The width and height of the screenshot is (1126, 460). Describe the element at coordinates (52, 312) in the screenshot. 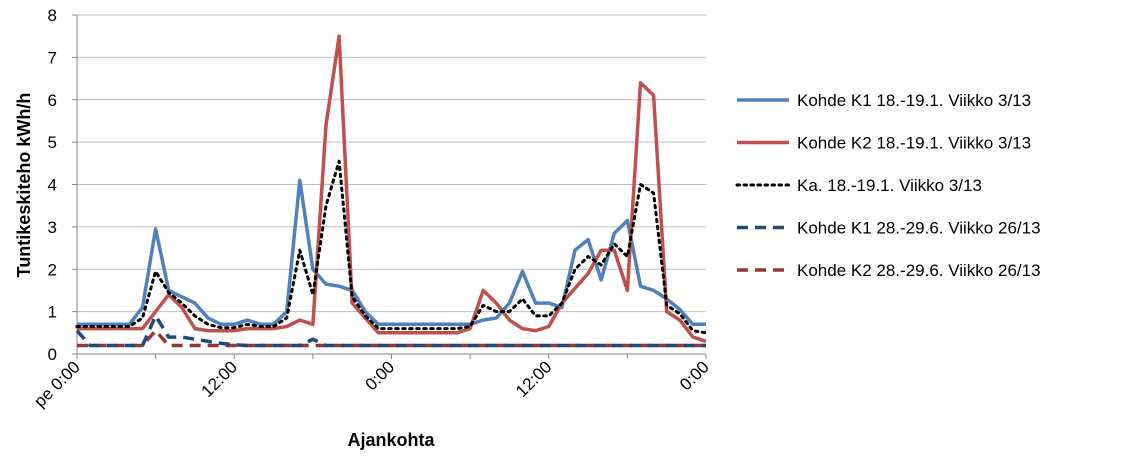

I see `y-tick-label: 1` at that location.